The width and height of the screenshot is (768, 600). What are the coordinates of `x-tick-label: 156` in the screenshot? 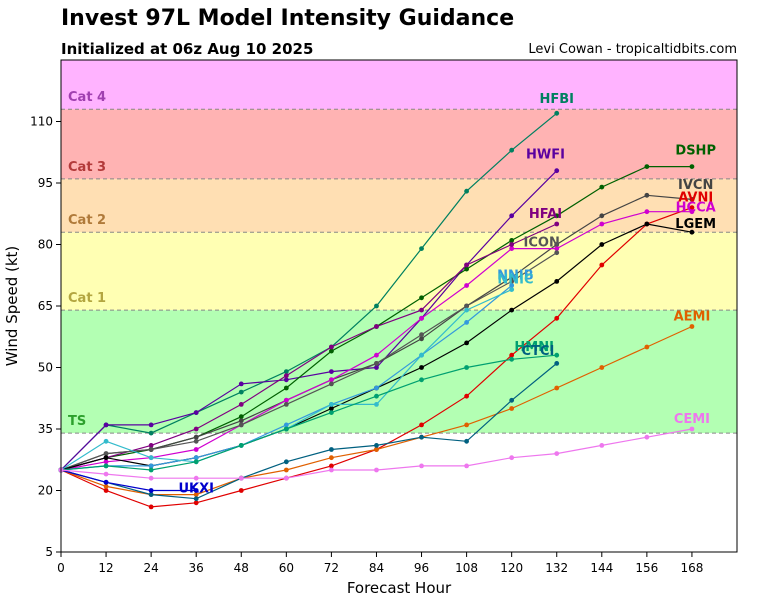 It's located at (646, 568).